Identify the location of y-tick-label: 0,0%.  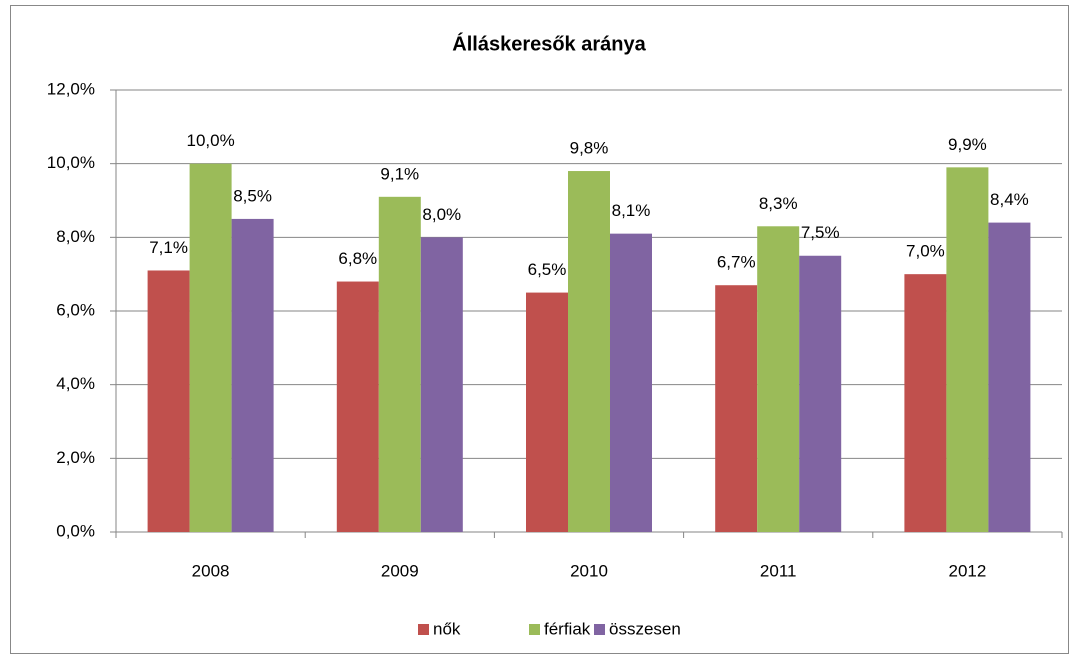
(75, 530).